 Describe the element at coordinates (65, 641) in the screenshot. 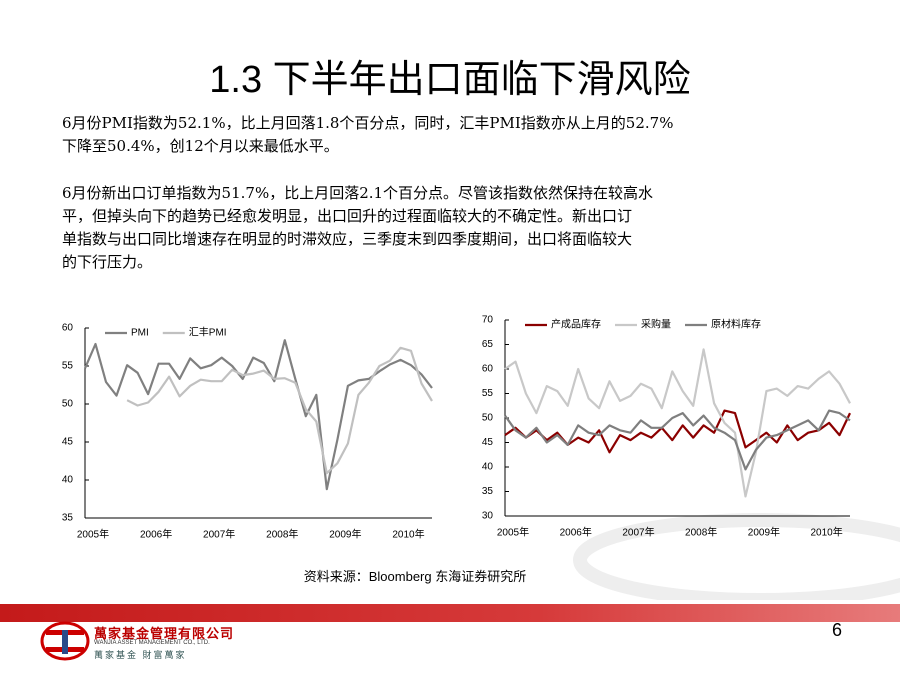

I see `logo-icon` at that location.